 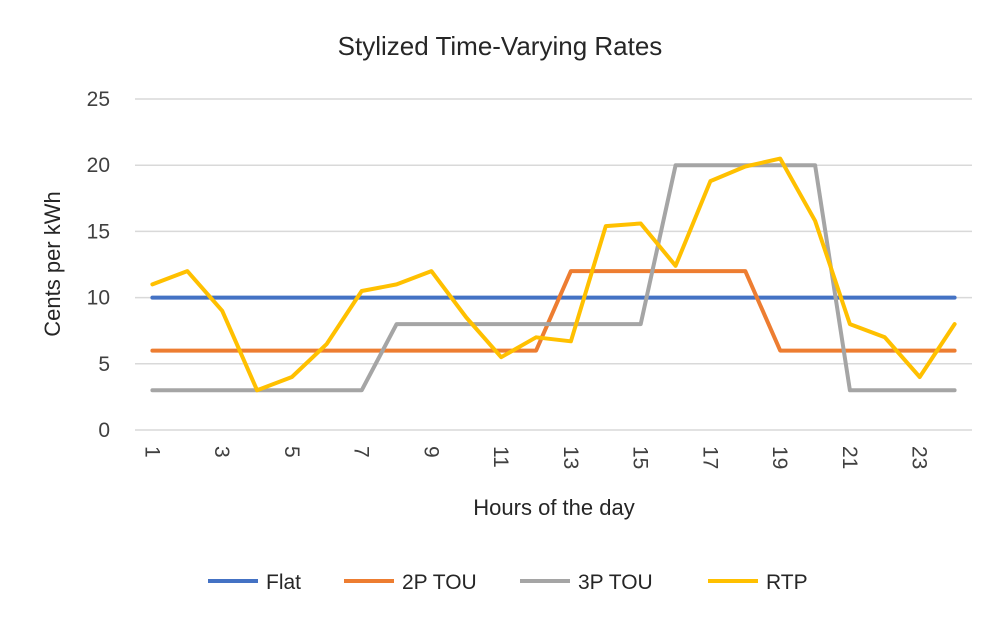 I want to click on x-tick-label: 1, so click(x=151, y=452).